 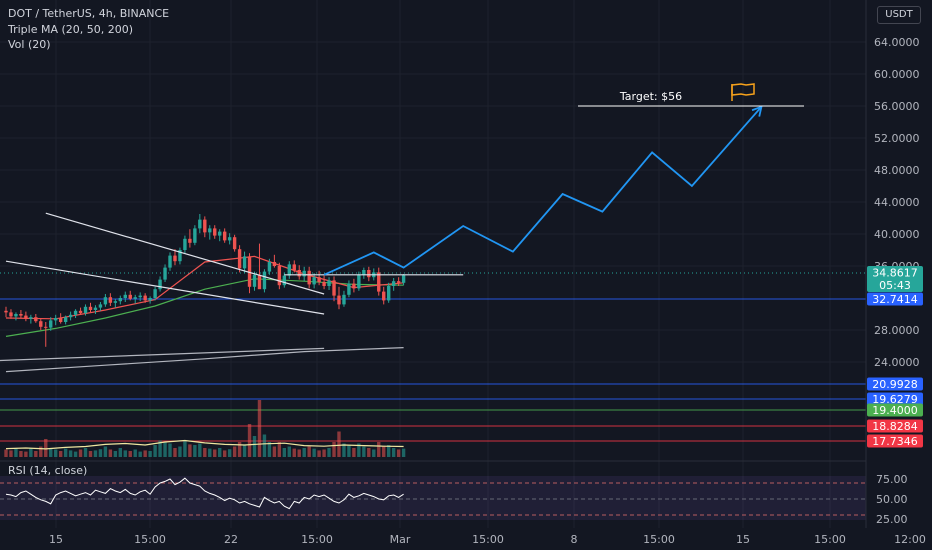 I want to click on price-label-text: 32.7414, so click(x=895, y=299).